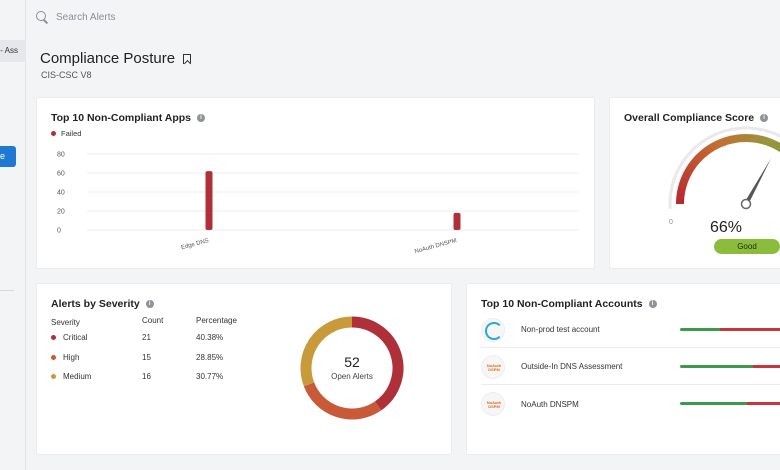  I want to click on noauth-logo-icon: NoAuth DSPM, so click(493, 404).